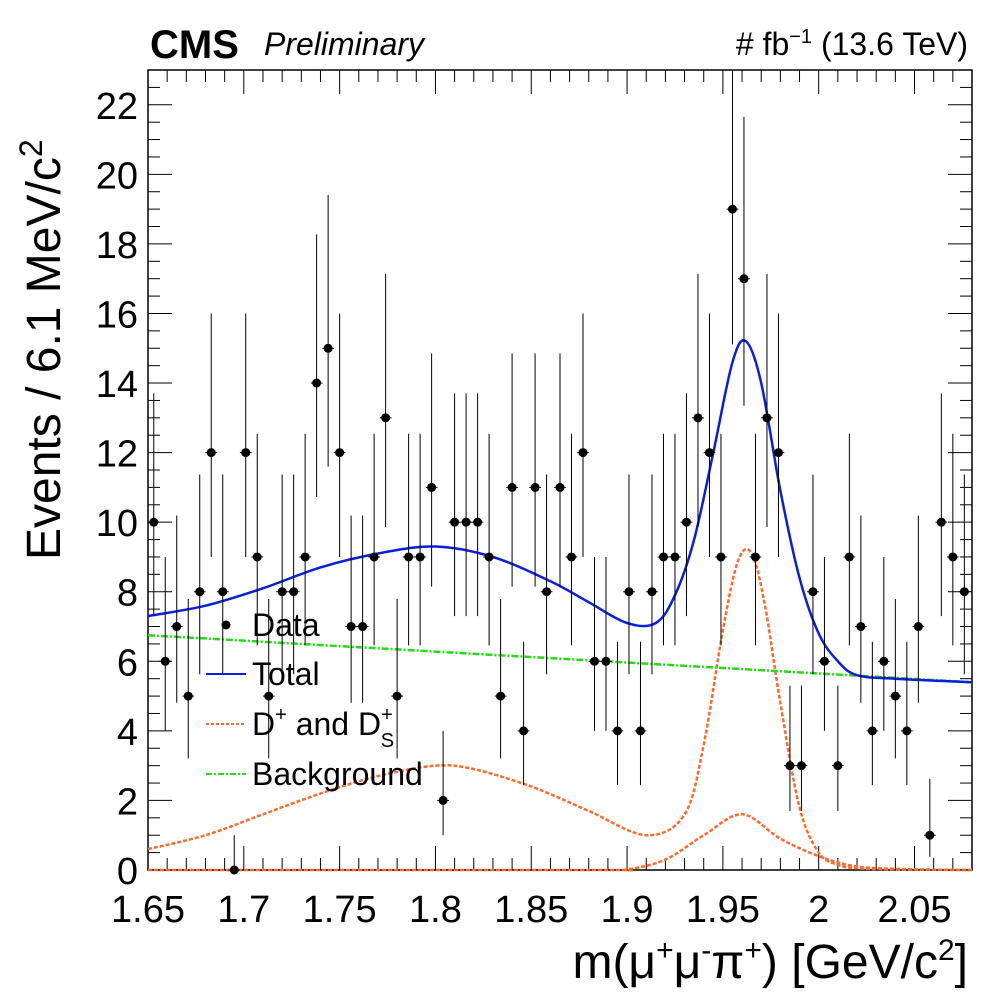 The height and width of the screenshot is (1000, 1000). What do you see at coordinates (148, 910) in the screenshot?
I see `x-tick-label: 1.65` at bounding box center [148, 910].